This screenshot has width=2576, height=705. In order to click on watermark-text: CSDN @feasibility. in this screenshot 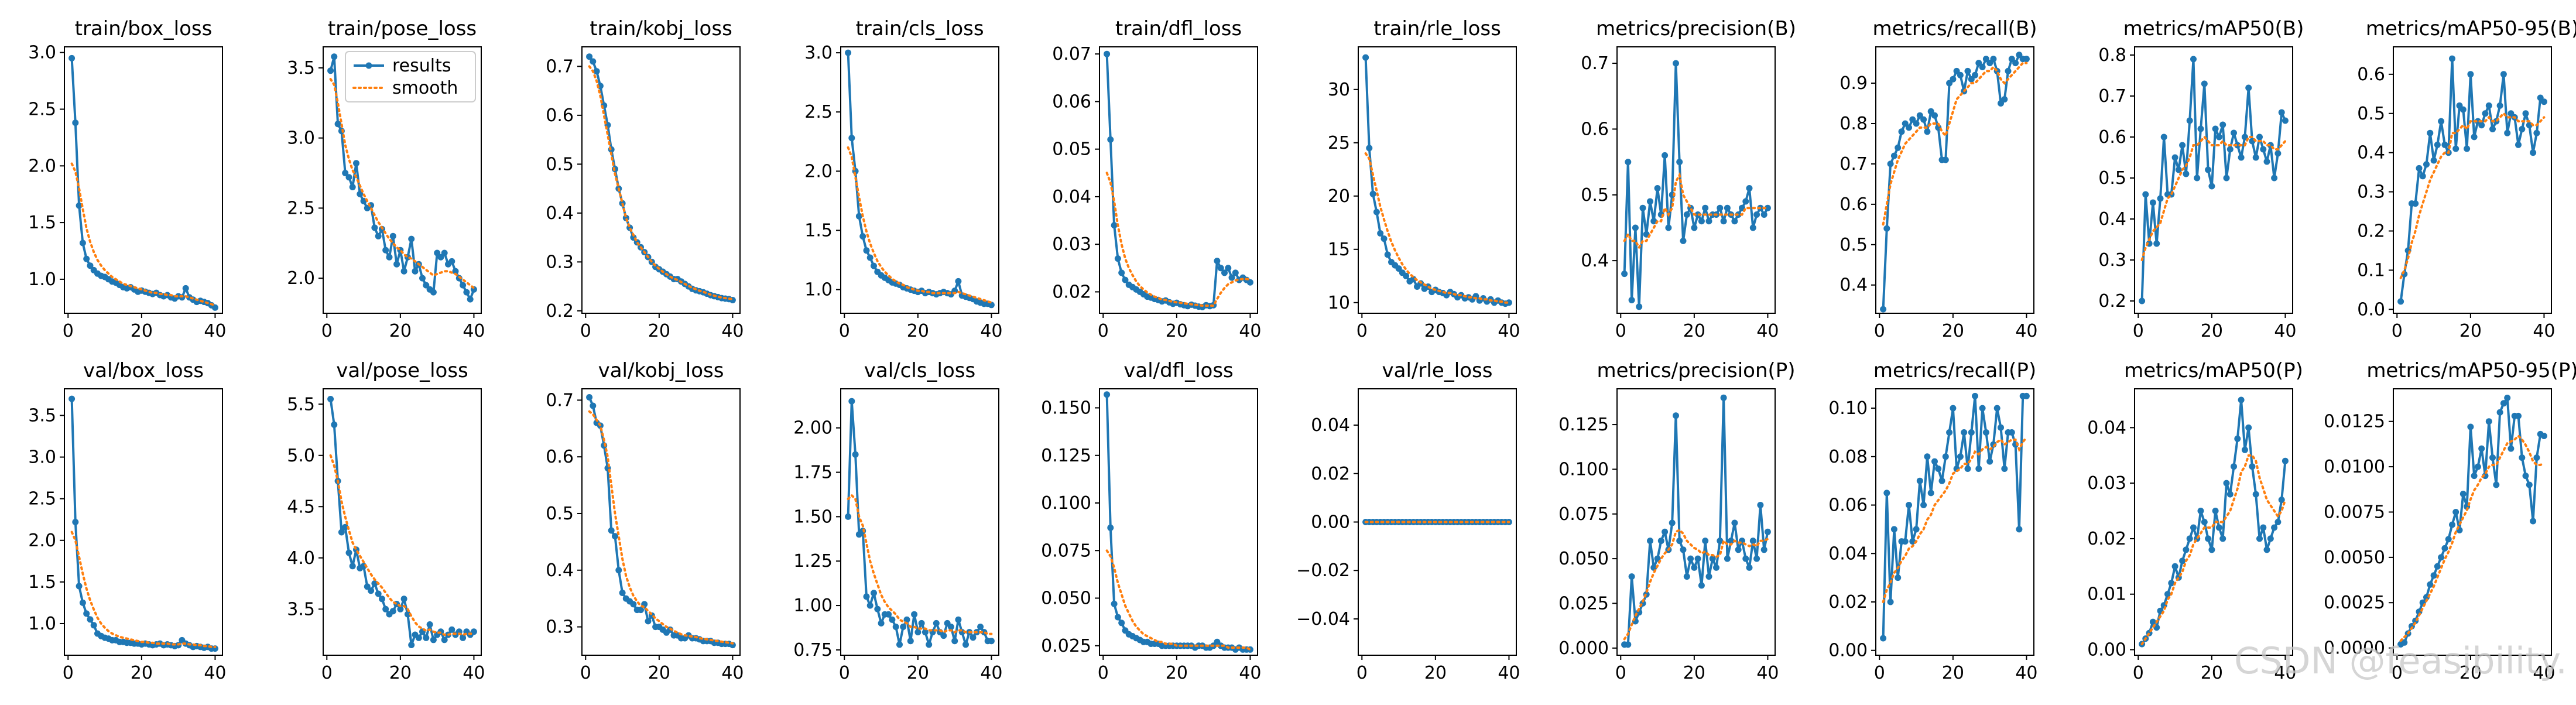, I will do `click(2400, 660)`.